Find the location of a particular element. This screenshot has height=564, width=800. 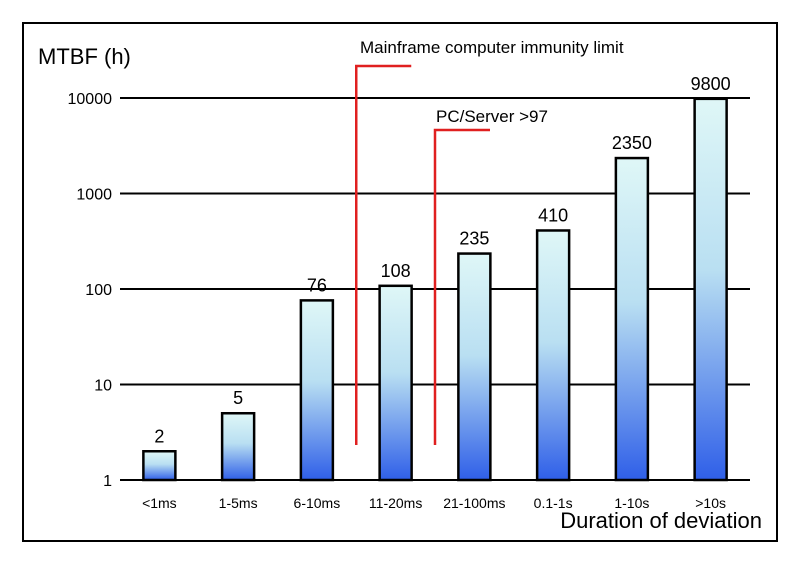

annotation-layer is located at coordinates (422, 254).